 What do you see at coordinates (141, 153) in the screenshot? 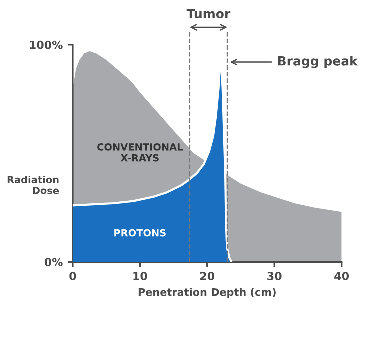
I see `series-label: CONVENTIONAL X-RAYS` at bounding box center [141, 153].